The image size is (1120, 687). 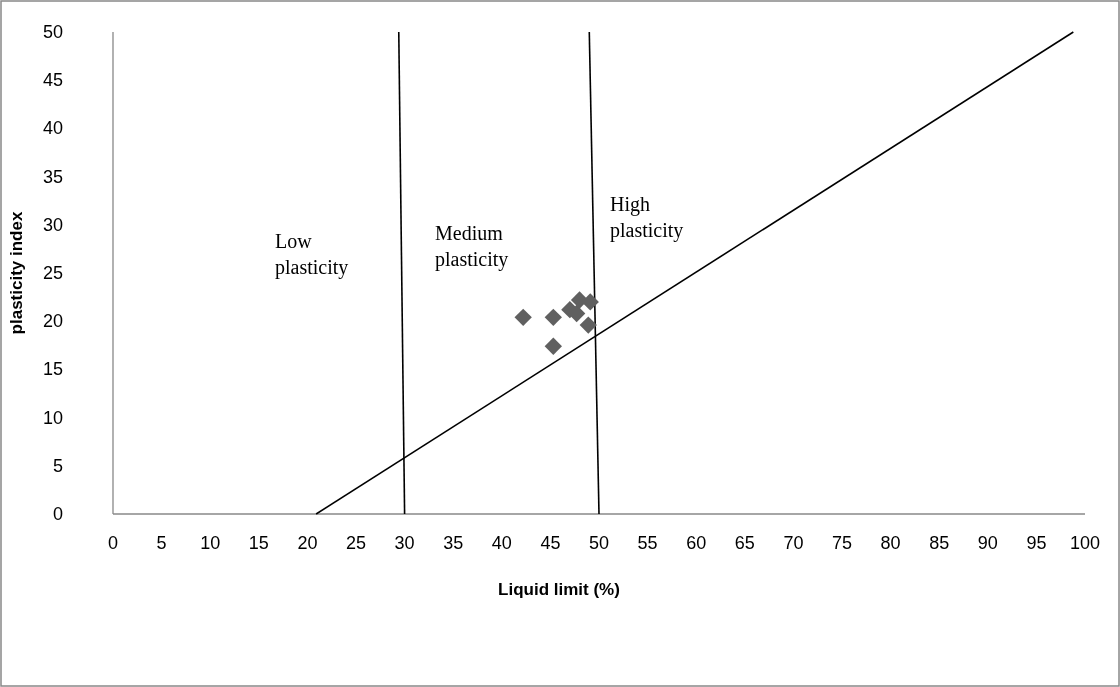 What do you see at coordinates (559, 589) in the screenshot?
I see `x-axis-title: Liquid limit (%)` at bounding box center [559, 589].